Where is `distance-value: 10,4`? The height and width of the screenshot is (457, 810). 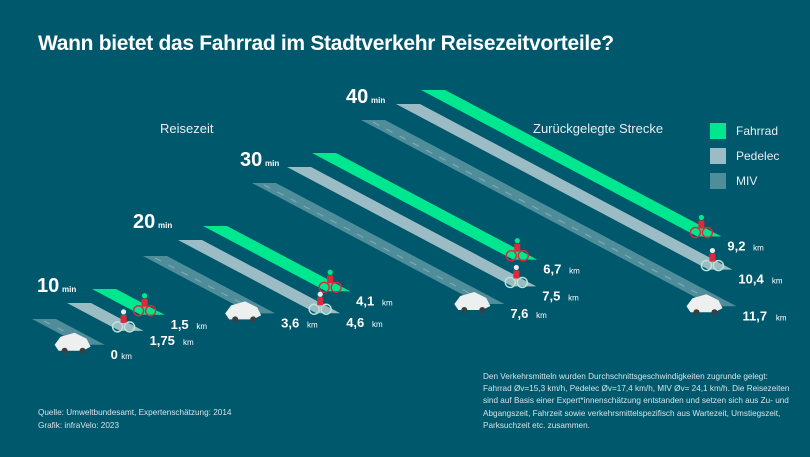 distance-value: 10,4 is located at coordinates (751, 279).